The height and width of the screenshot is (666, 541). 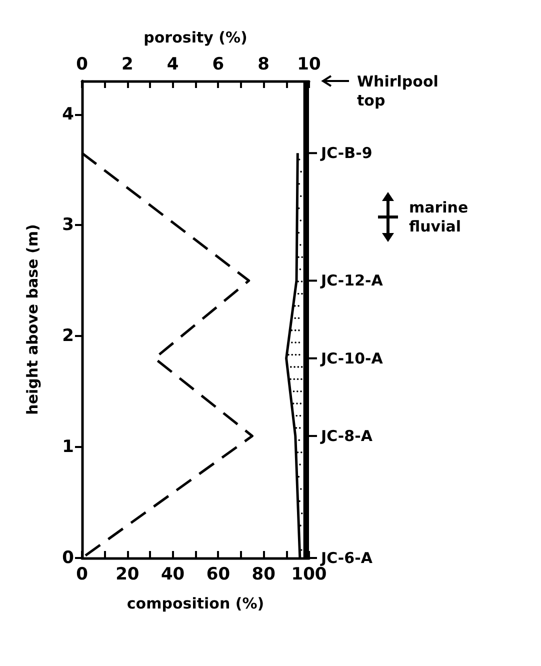 What do you see at coordinates (82, 64) in the screenshot?
I see `x2-tick-label: 0` at bounding box center [82, 64].